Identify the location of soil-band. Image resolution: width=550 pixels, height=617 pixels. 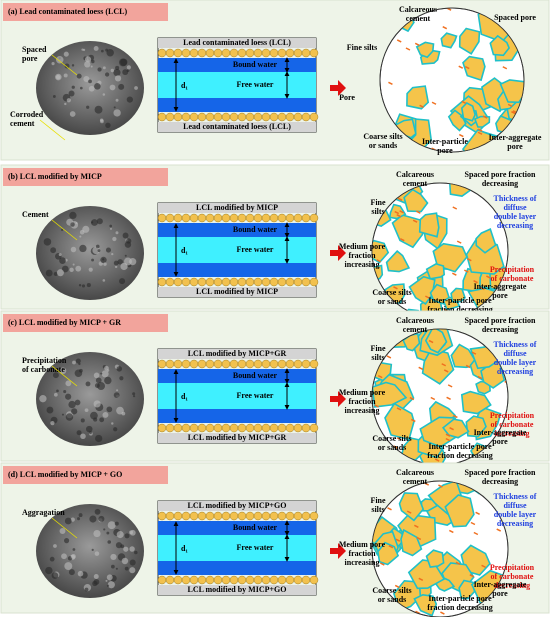
(237, 208).